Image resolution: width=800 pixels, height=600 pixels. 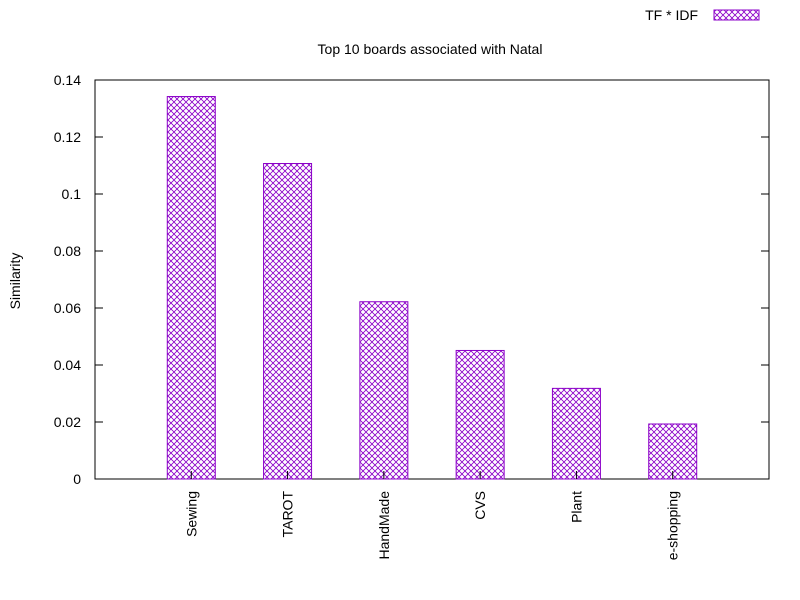 I want to click on bar-cvs, so click(x=480, y=414).